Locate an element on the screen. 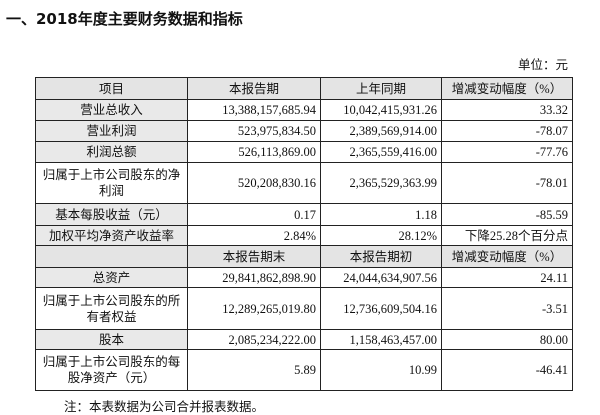 This screenshot has width=600, height=415. header-cell: 本报告期末 is located at coordinates (254, 256).